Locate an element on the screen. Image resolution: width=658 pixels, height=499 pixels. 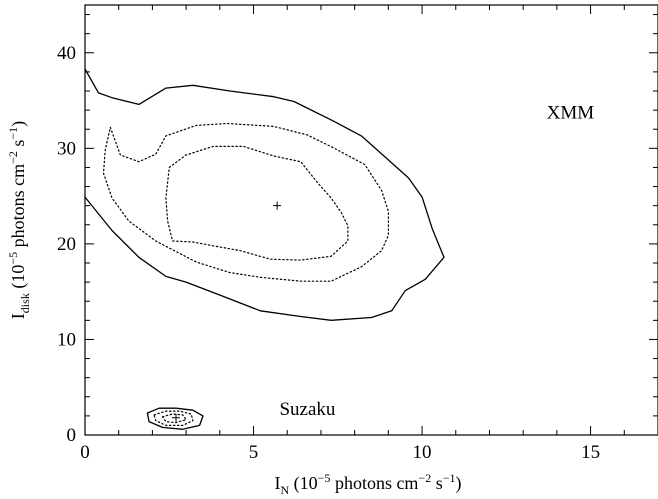
best-fit-marker-suzaku is located at coordinates (176, 417).